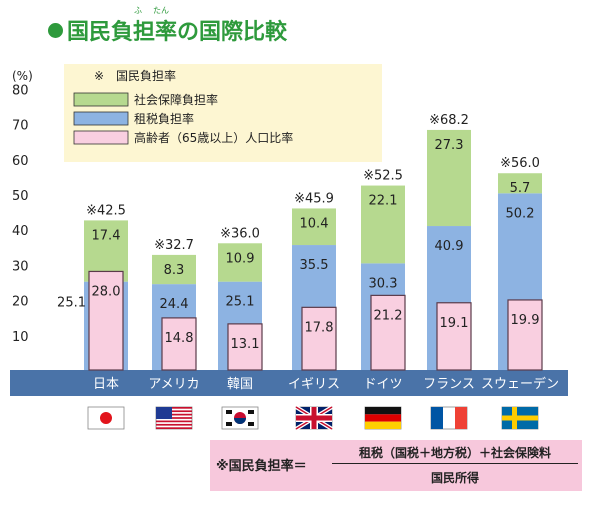  What do you see at coordinates (383, 418) in the screenshot?
I see `germany-flag-red` at bounding box center [383, 418].